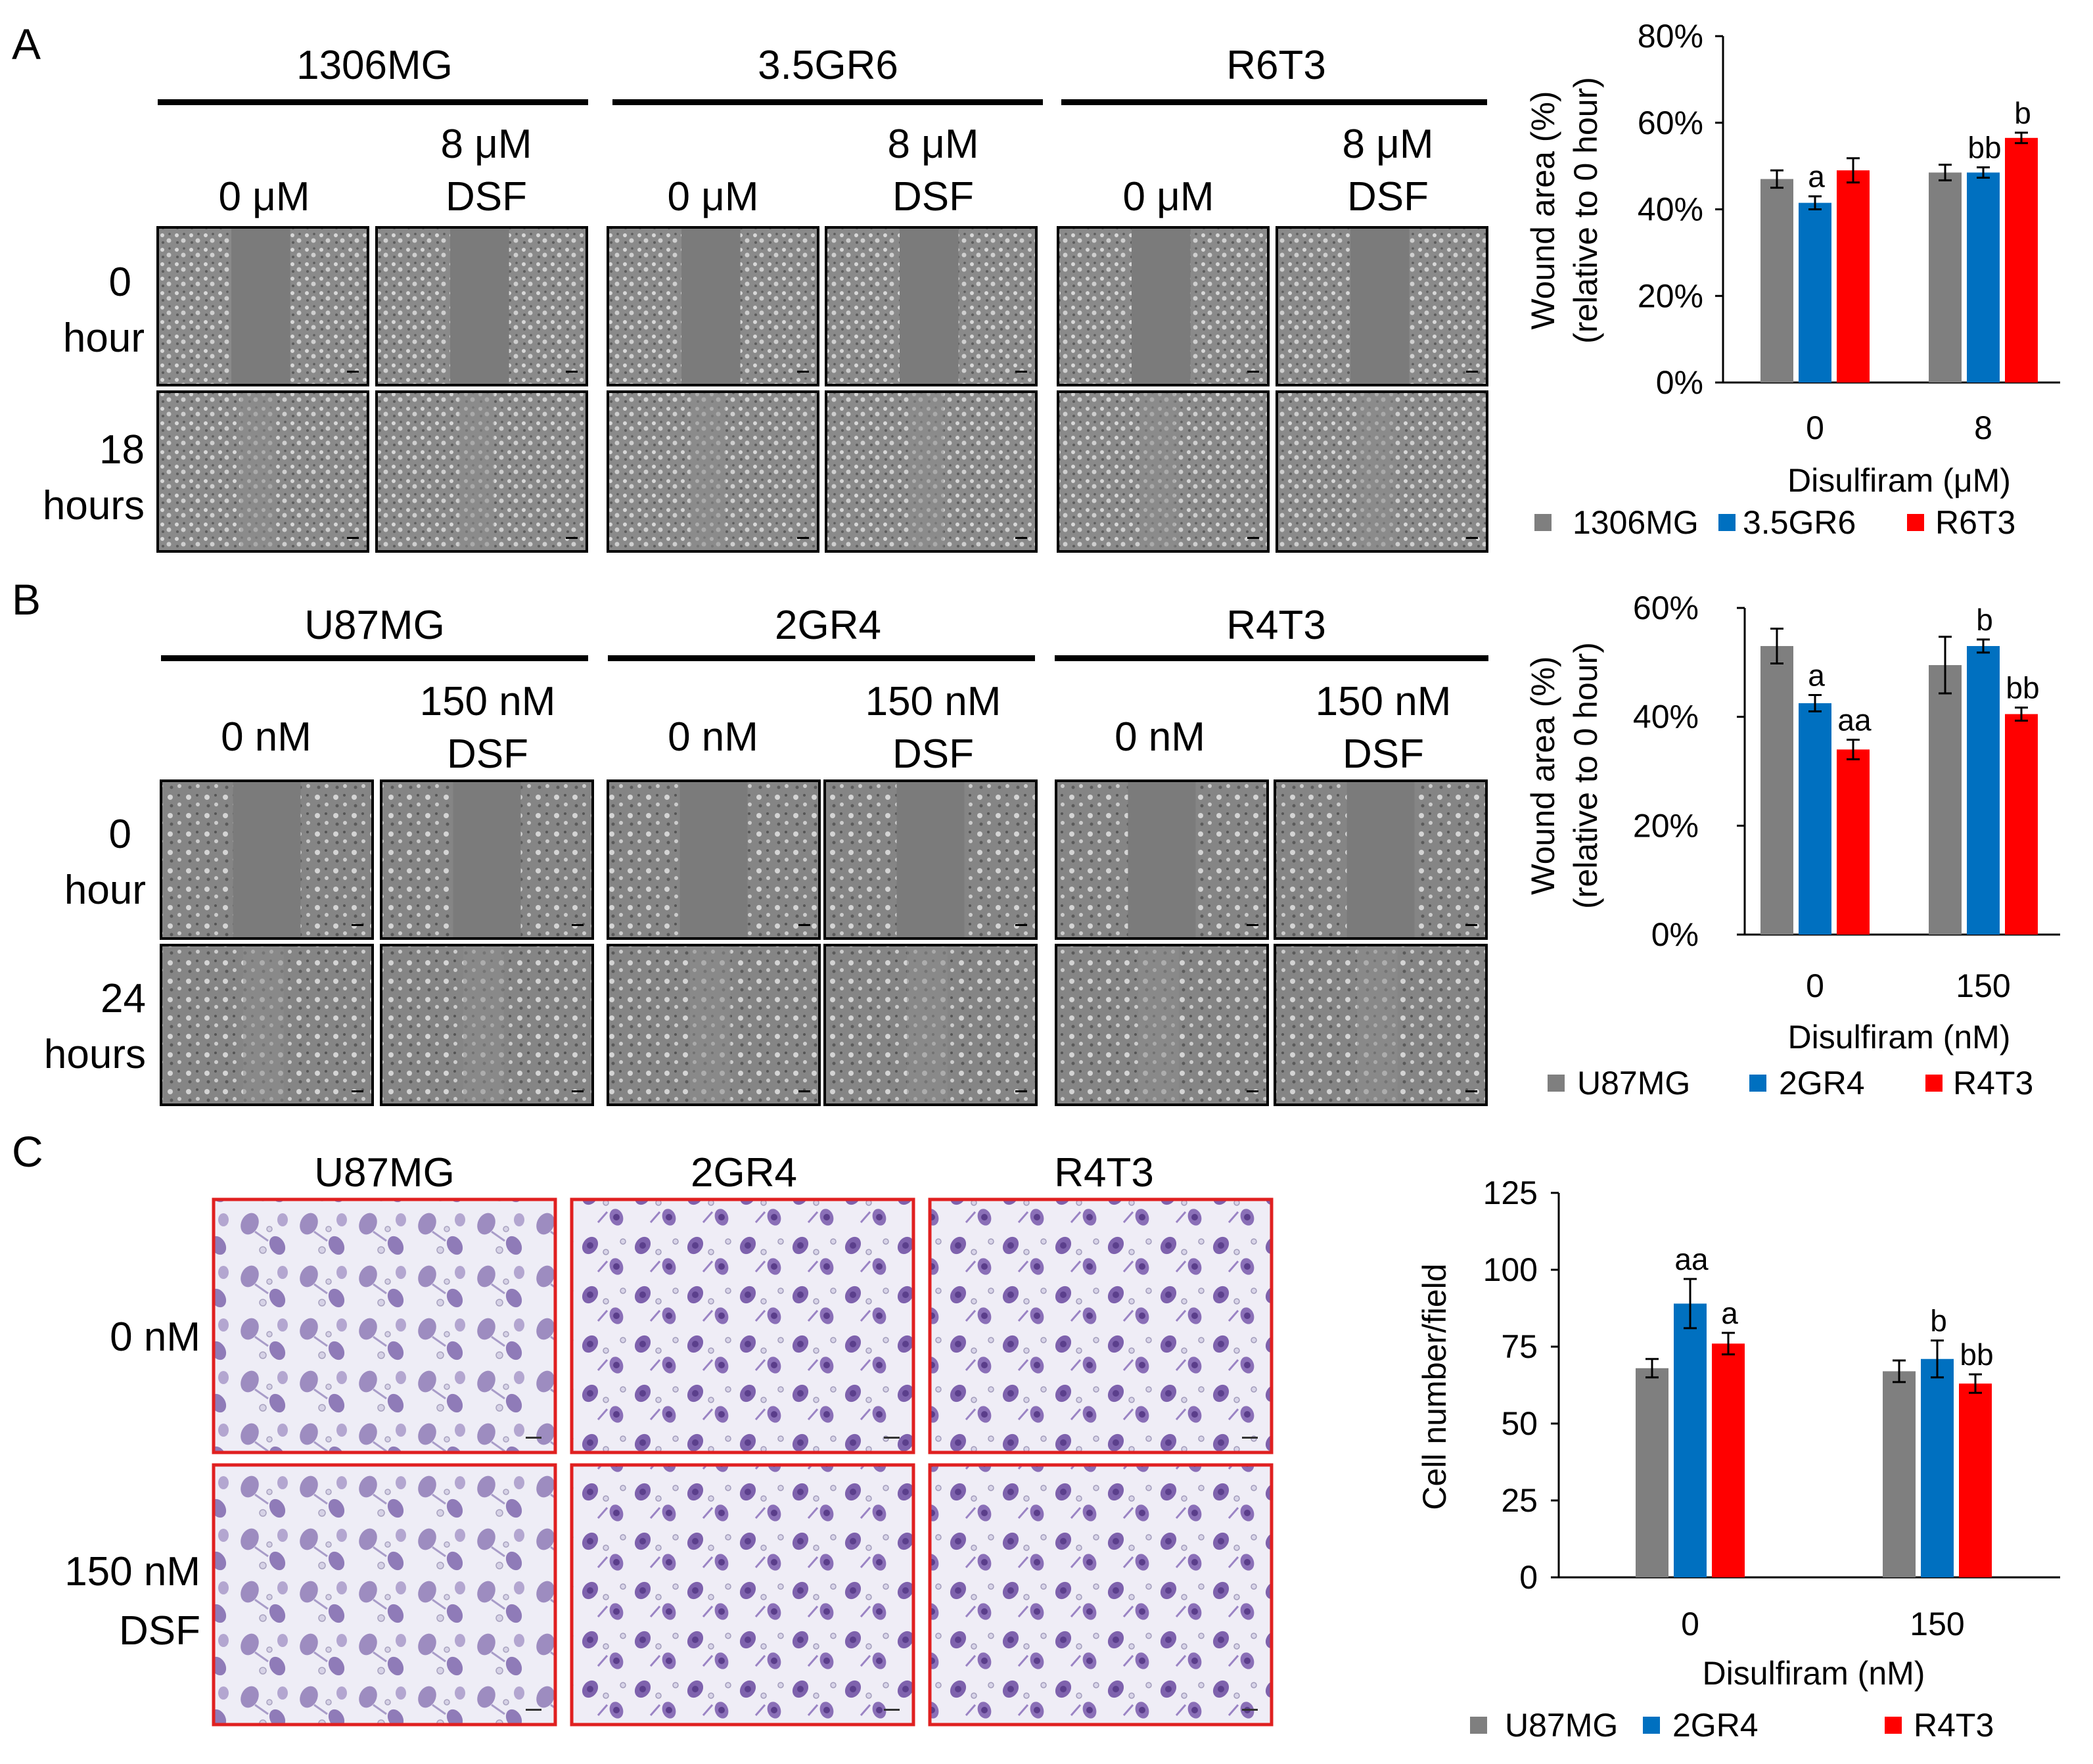 Image resolution: width=2093 pixels, height=1764 pixels. What do you see at coordinates (1814, 1674) in the screenshot?
I see `x-axis-label: Disulfiram (nM)` at bounding box center [1814, 1674].